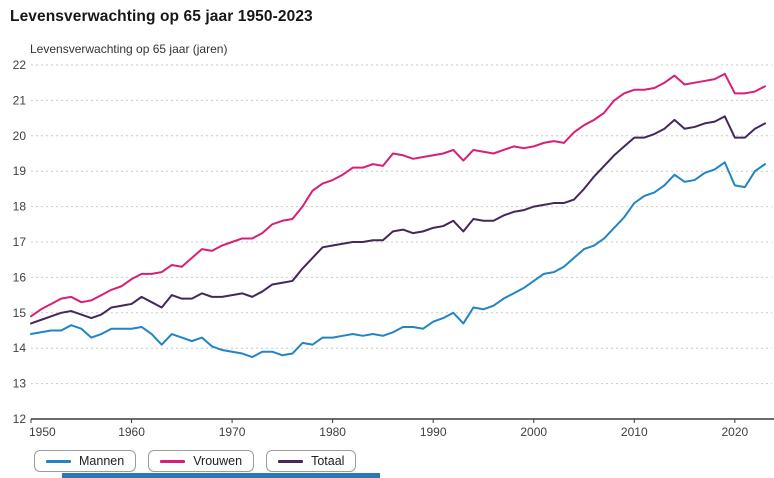 This screenshot has width=774, height=478. Describe the element at coordinates (129, 49) in the screenshot. I see `y-axis-title: Levensverwachting op 65 jaar (jaren)` at that location.